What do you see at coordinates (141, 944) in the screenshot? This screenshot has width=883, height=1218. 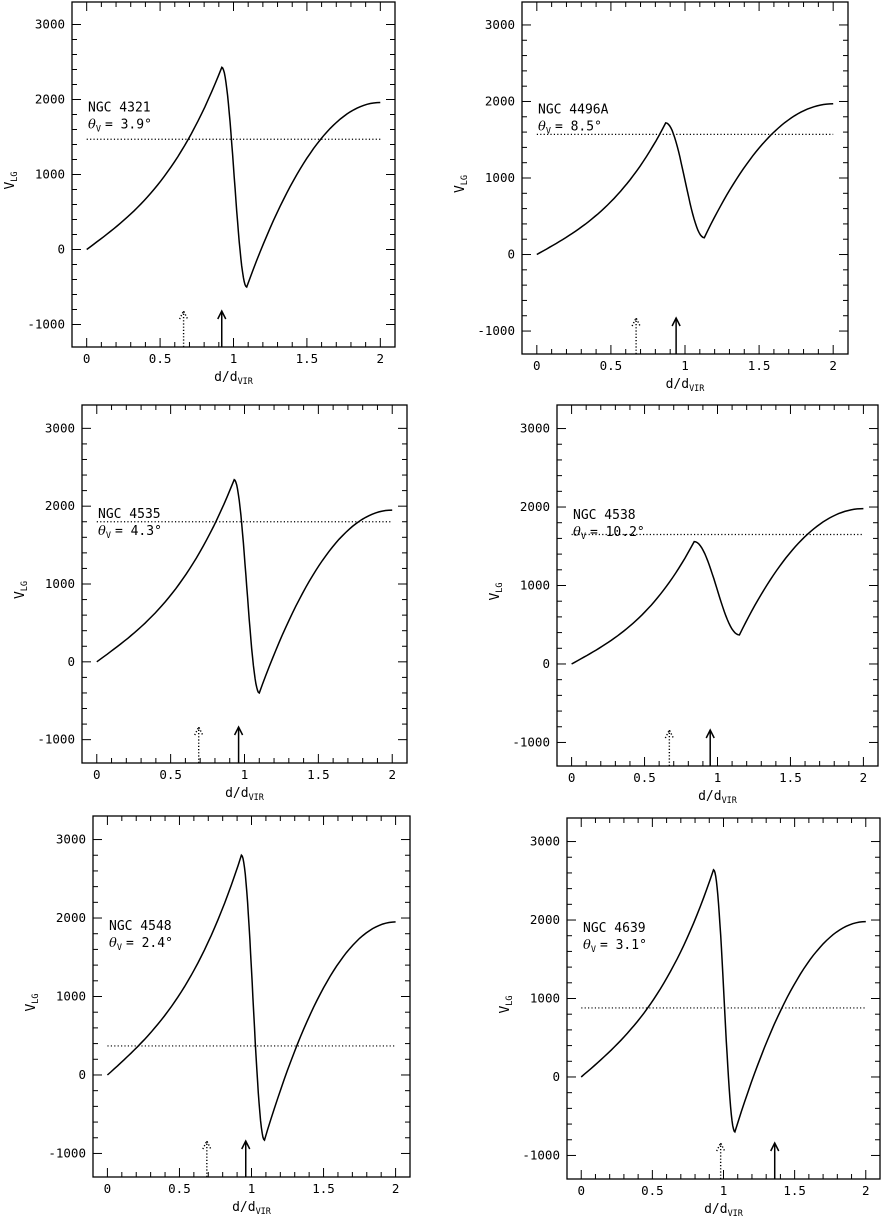 I see `theta-label: θV = 2.4°` at bounding box center [141, 944].